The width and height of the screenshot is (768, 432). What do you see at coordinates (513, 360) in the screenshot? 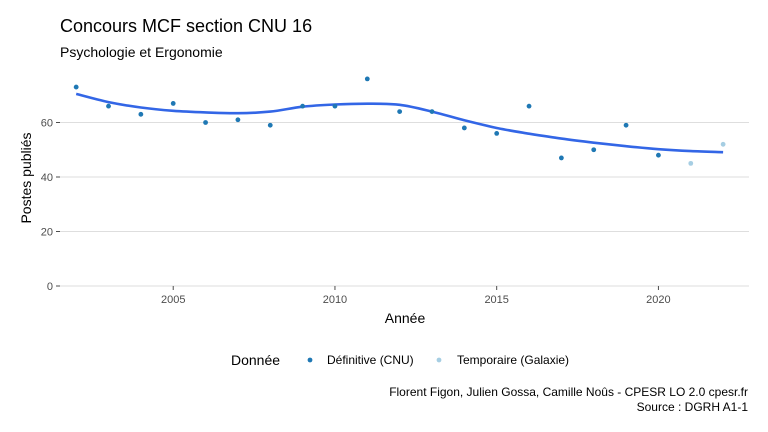
I see `legend-label-temporaire: Temporaire (Galaxie)` at bounding box center [513, 360].